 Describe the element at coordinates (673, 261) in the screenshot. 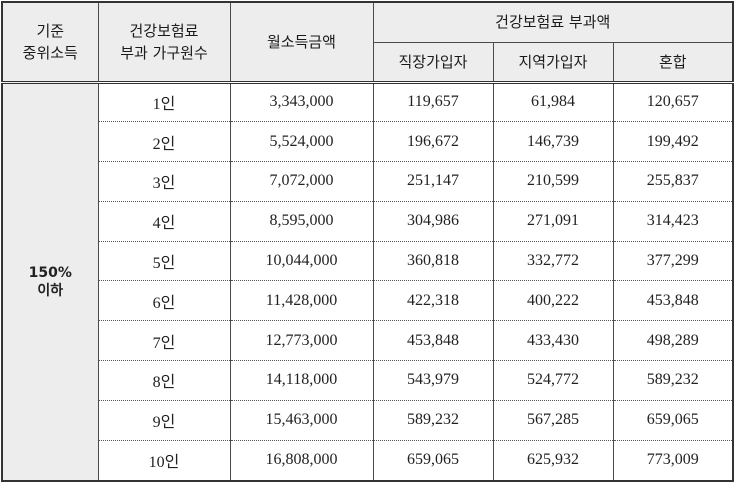

I see `cell-mixed-premium: 377,299` at that location.